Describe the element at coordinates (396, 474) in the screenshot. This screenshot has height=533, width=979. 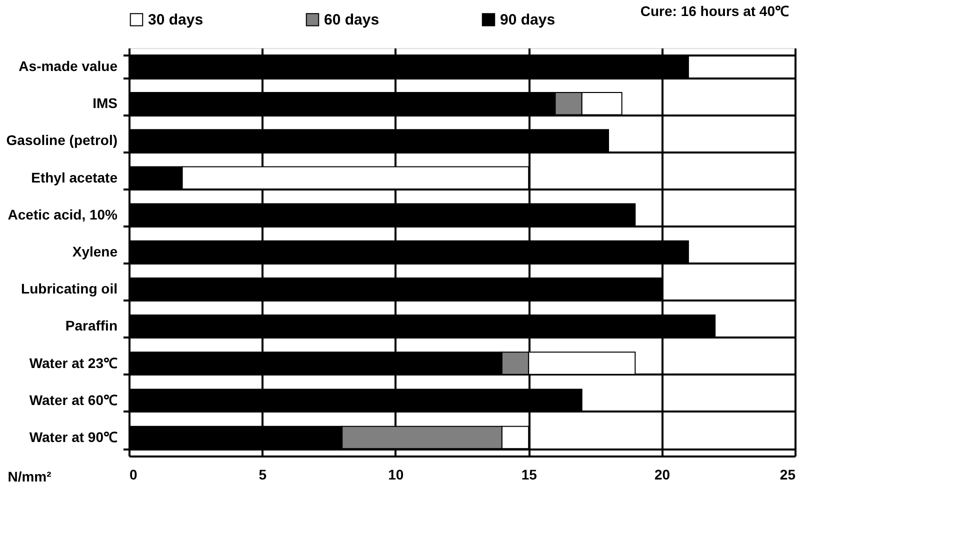
I see `x-tick-label: 10` at that location.